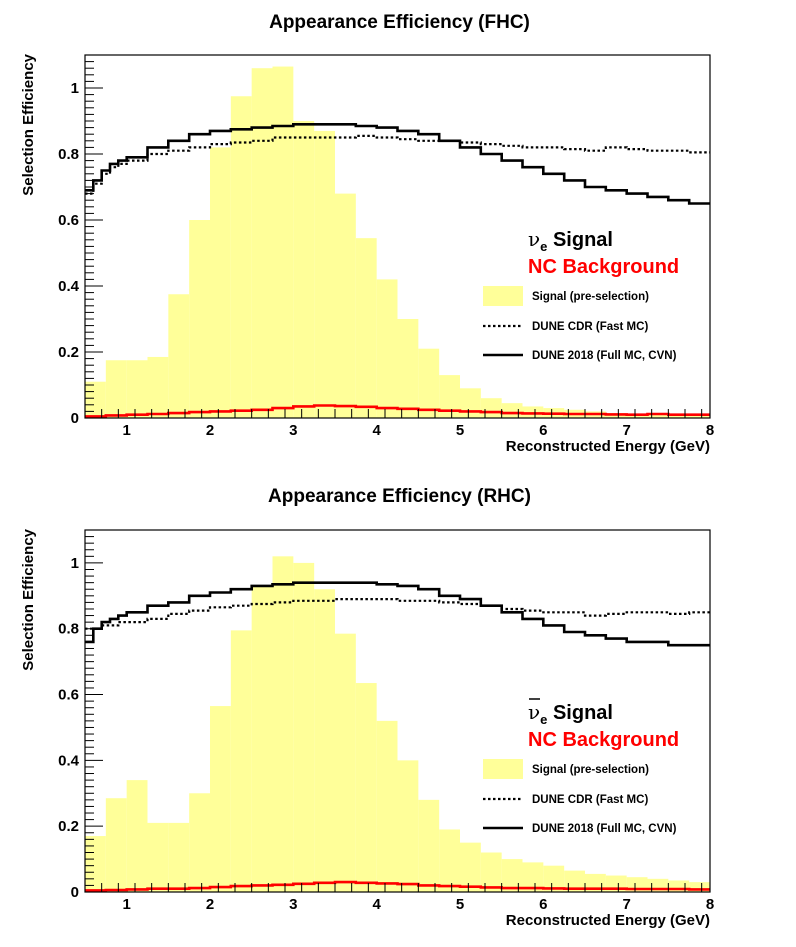 Image resolution: width=796 pixels, height=947 pixels. I want to click on x-tick-label: 6, so click(543, 904).